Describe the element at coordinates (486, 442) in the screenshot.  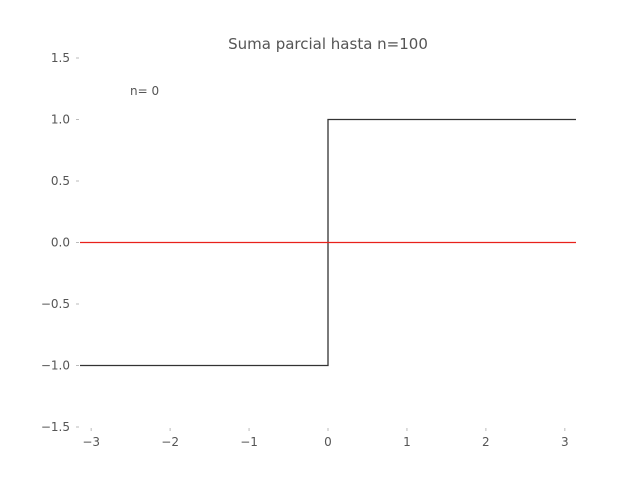
I see `x-tick-label: 2` at that location.